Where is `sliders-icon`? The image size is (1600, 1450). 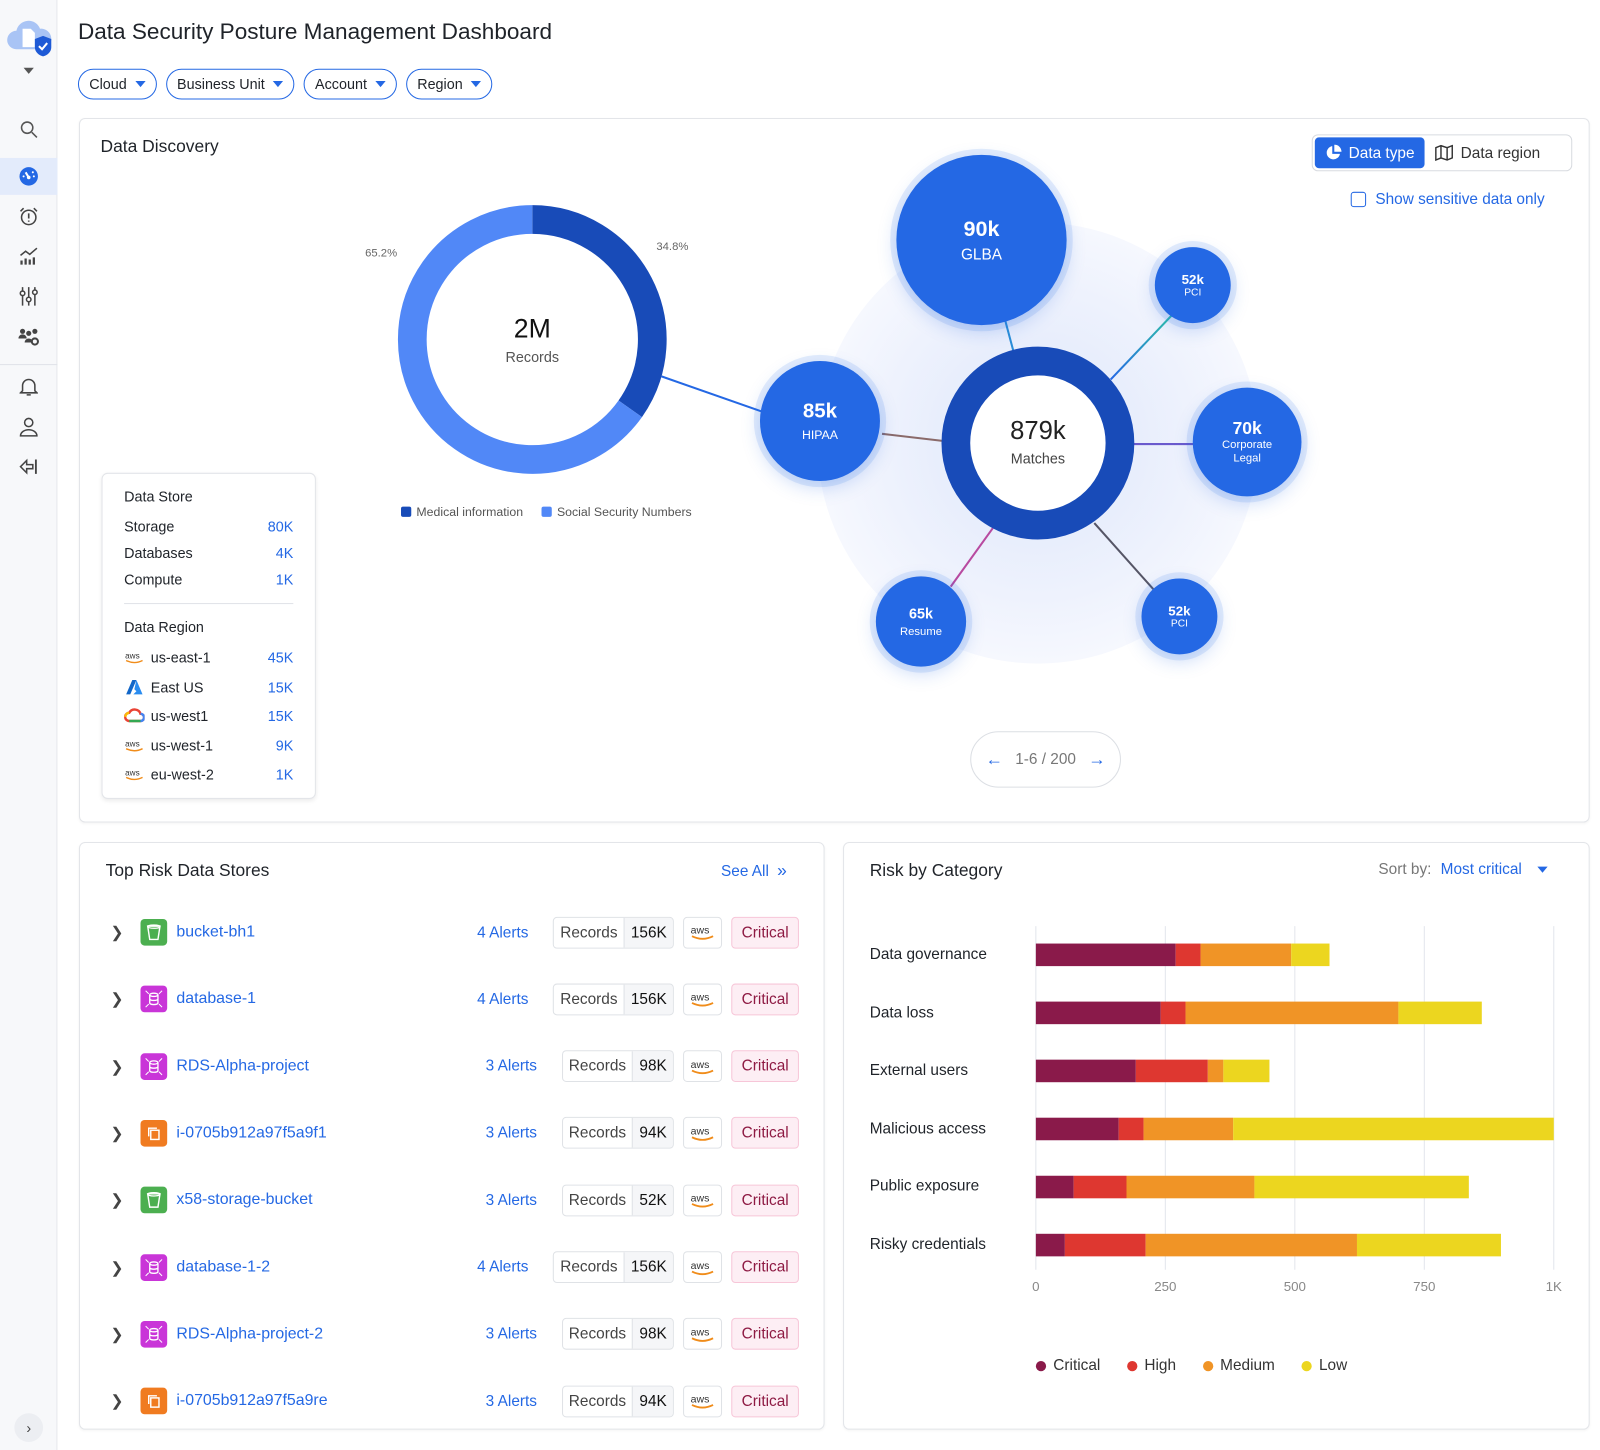 sliders-icon is located at coordinates (28, 296).